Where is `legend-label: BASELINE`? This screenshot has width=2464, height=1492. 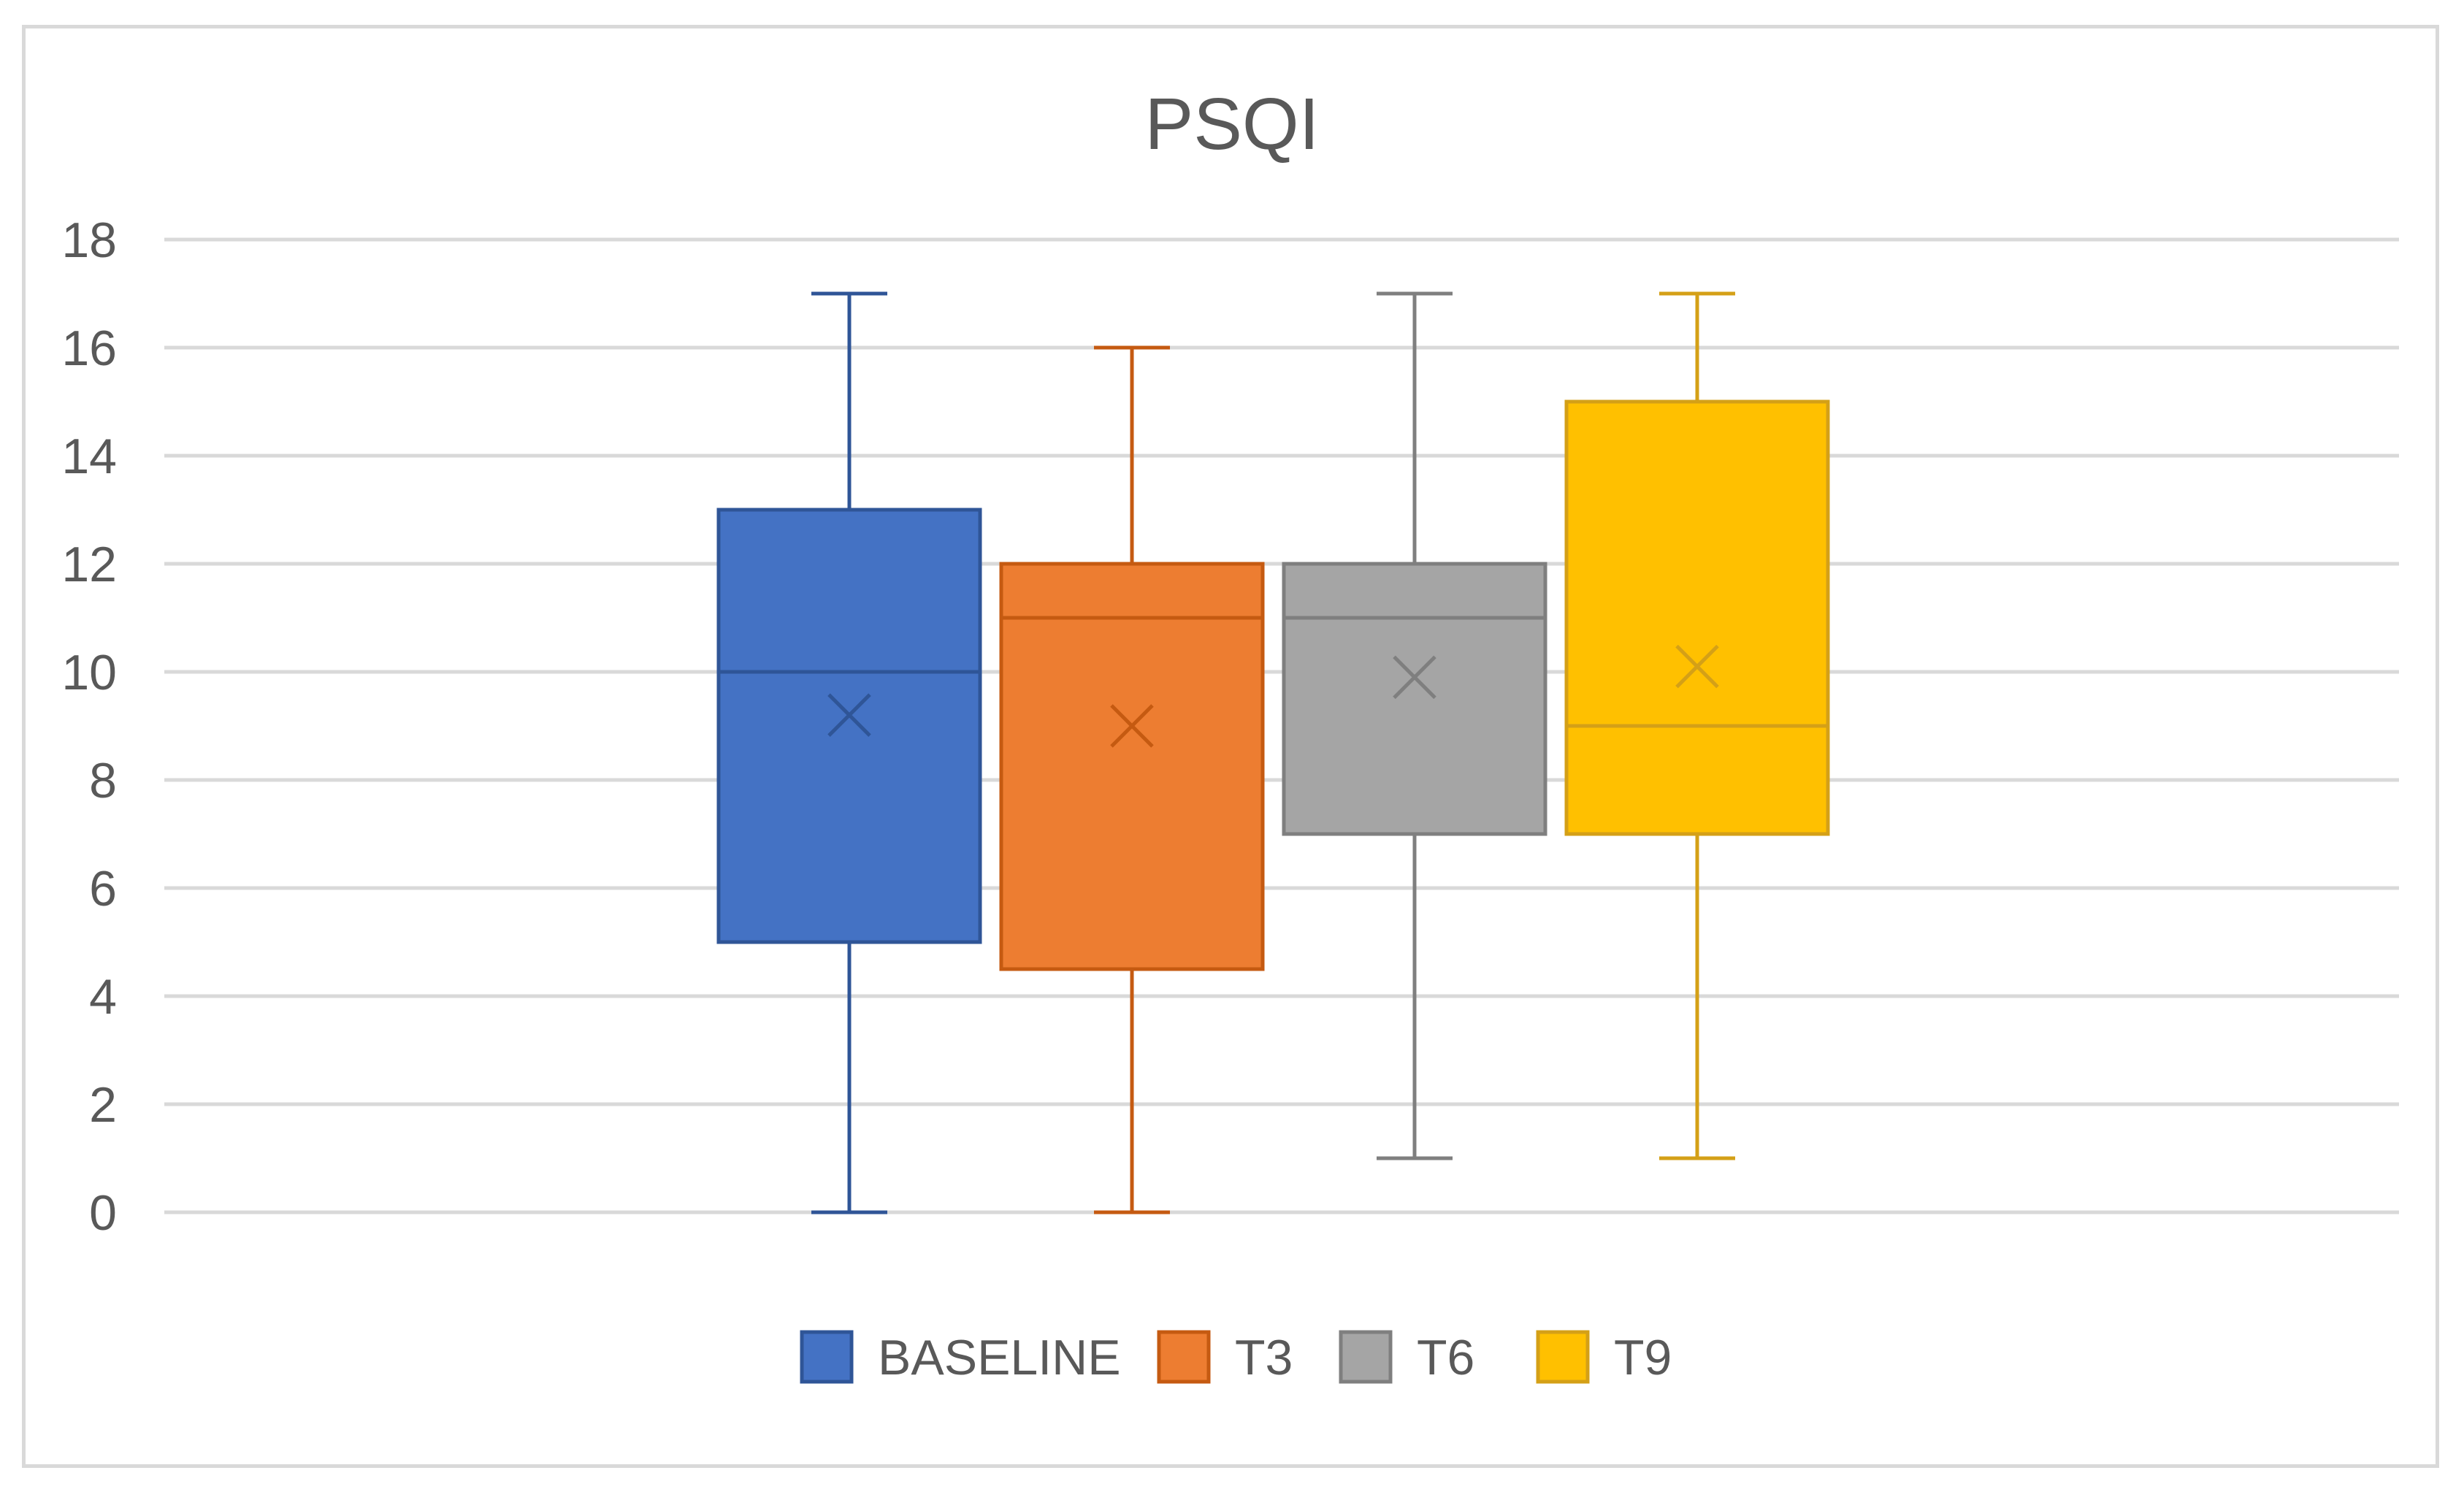 legend-label: BASELINE is located at coordinates (999, 1357).